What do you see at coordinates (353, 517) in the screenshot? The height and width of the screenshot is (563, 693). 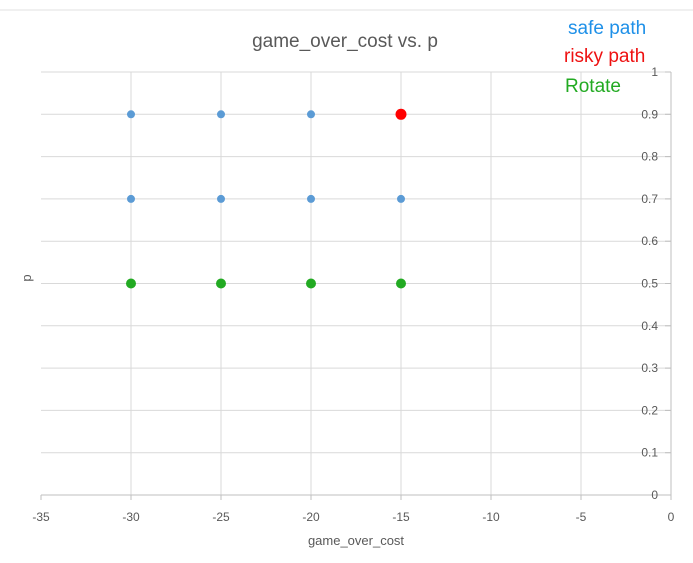 I see `x-tick-labels: -35 -30 -25 -20 -15 -10 -5 0` at bounding box center [353, 517].